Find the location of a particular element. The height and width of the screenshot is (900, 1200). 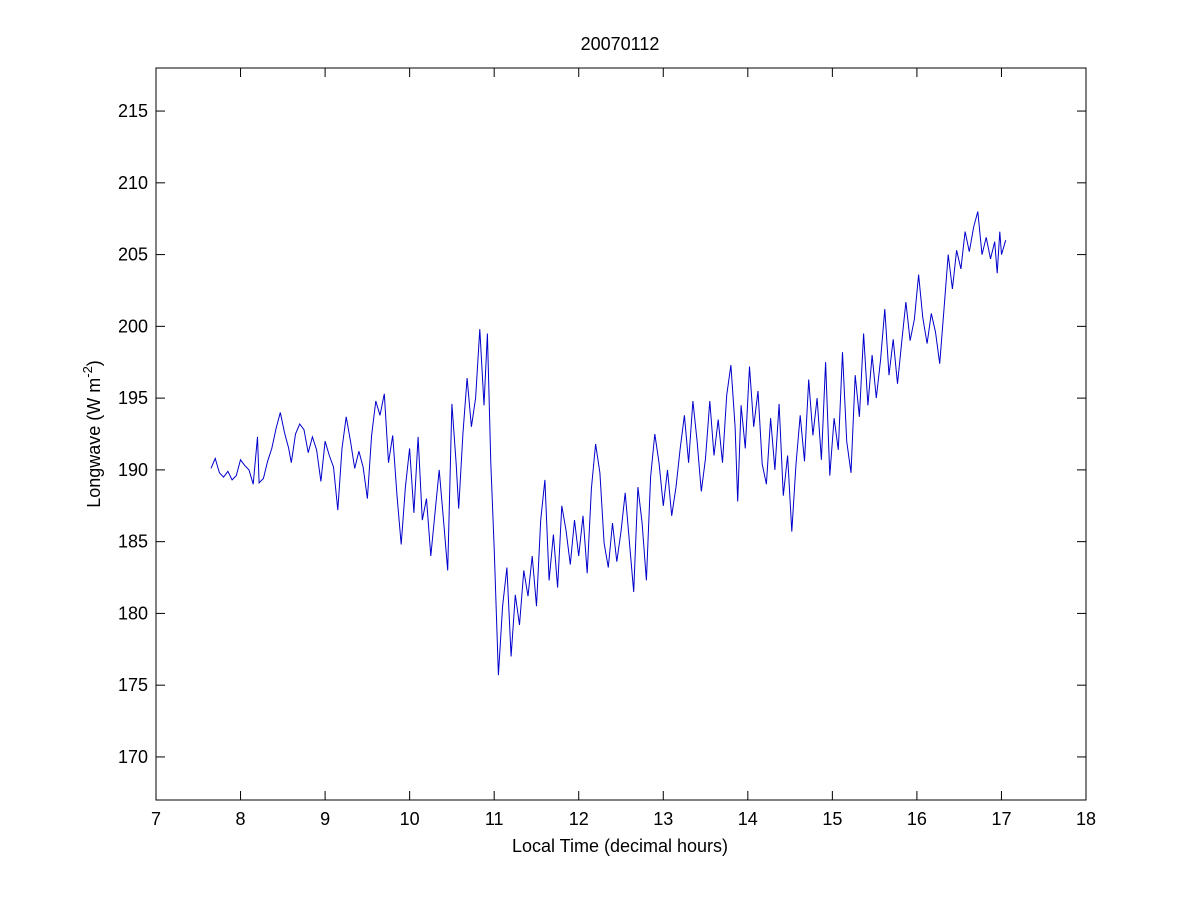

x-tick-label: 13 is located at coordinates (663, 819).